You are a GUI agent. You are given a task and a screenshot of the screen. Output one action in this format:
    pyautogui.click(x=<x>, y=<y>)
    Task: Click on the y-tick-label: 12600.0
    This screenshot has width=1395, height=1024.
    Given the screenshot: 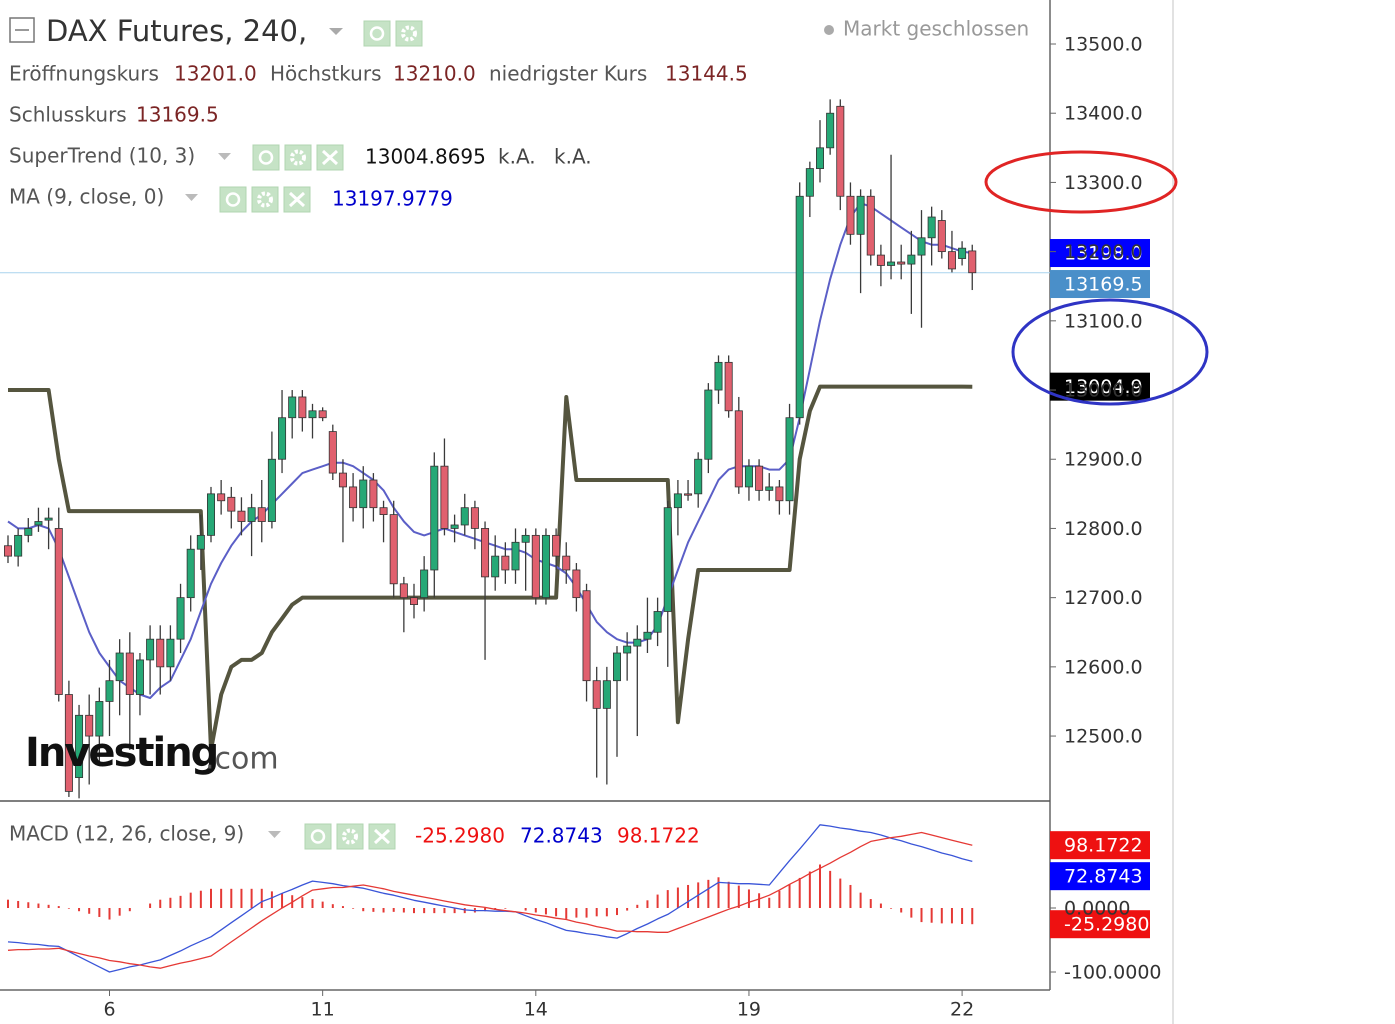 What is the action you would take?
    pyautogui.click(x=1103, y=667)
    